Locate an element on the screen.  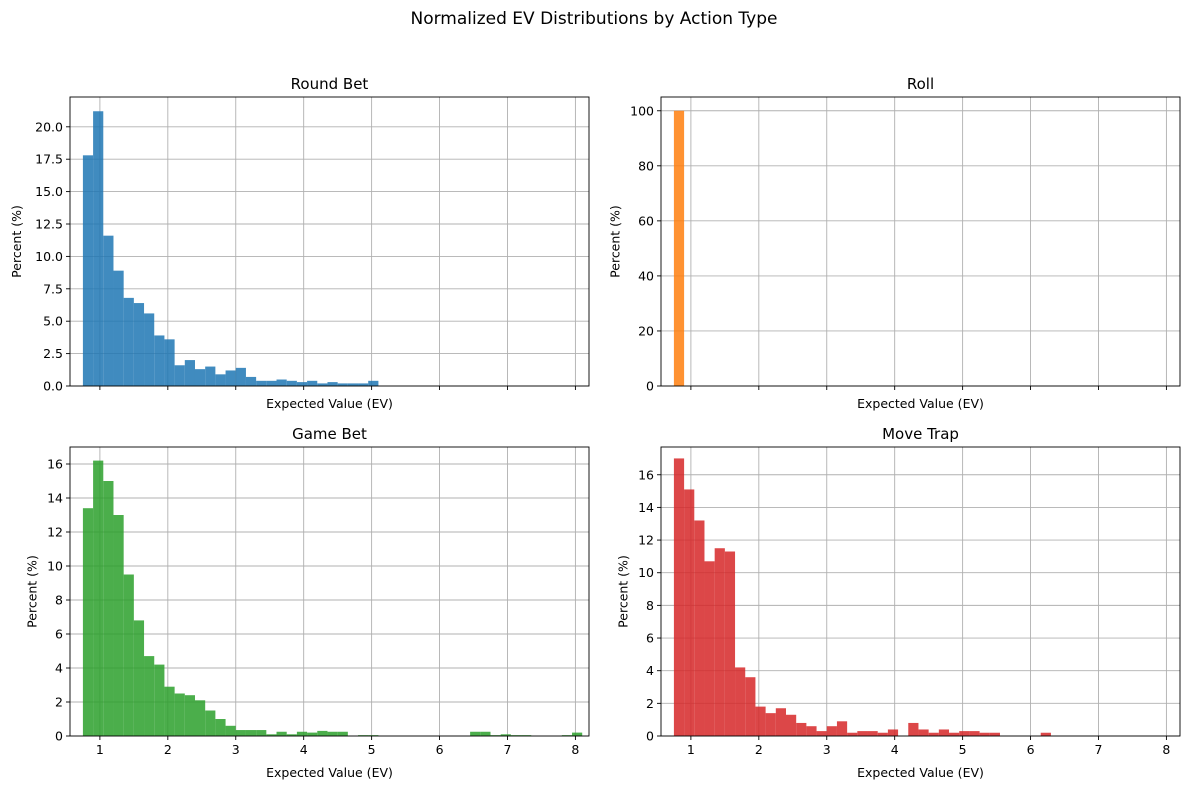
y-tick-label: 2 is located at coordinates (650, 703).